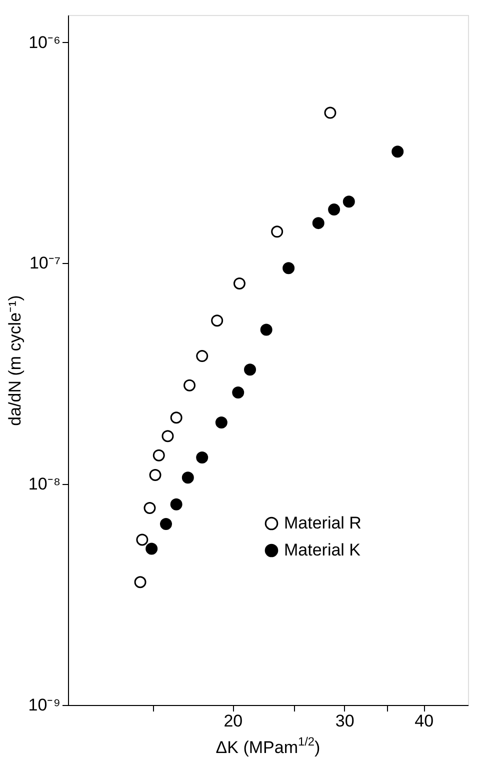 The width and height of the screenshot is (502, 774). I want to click on legend-label: Material R, so click(323, 523).